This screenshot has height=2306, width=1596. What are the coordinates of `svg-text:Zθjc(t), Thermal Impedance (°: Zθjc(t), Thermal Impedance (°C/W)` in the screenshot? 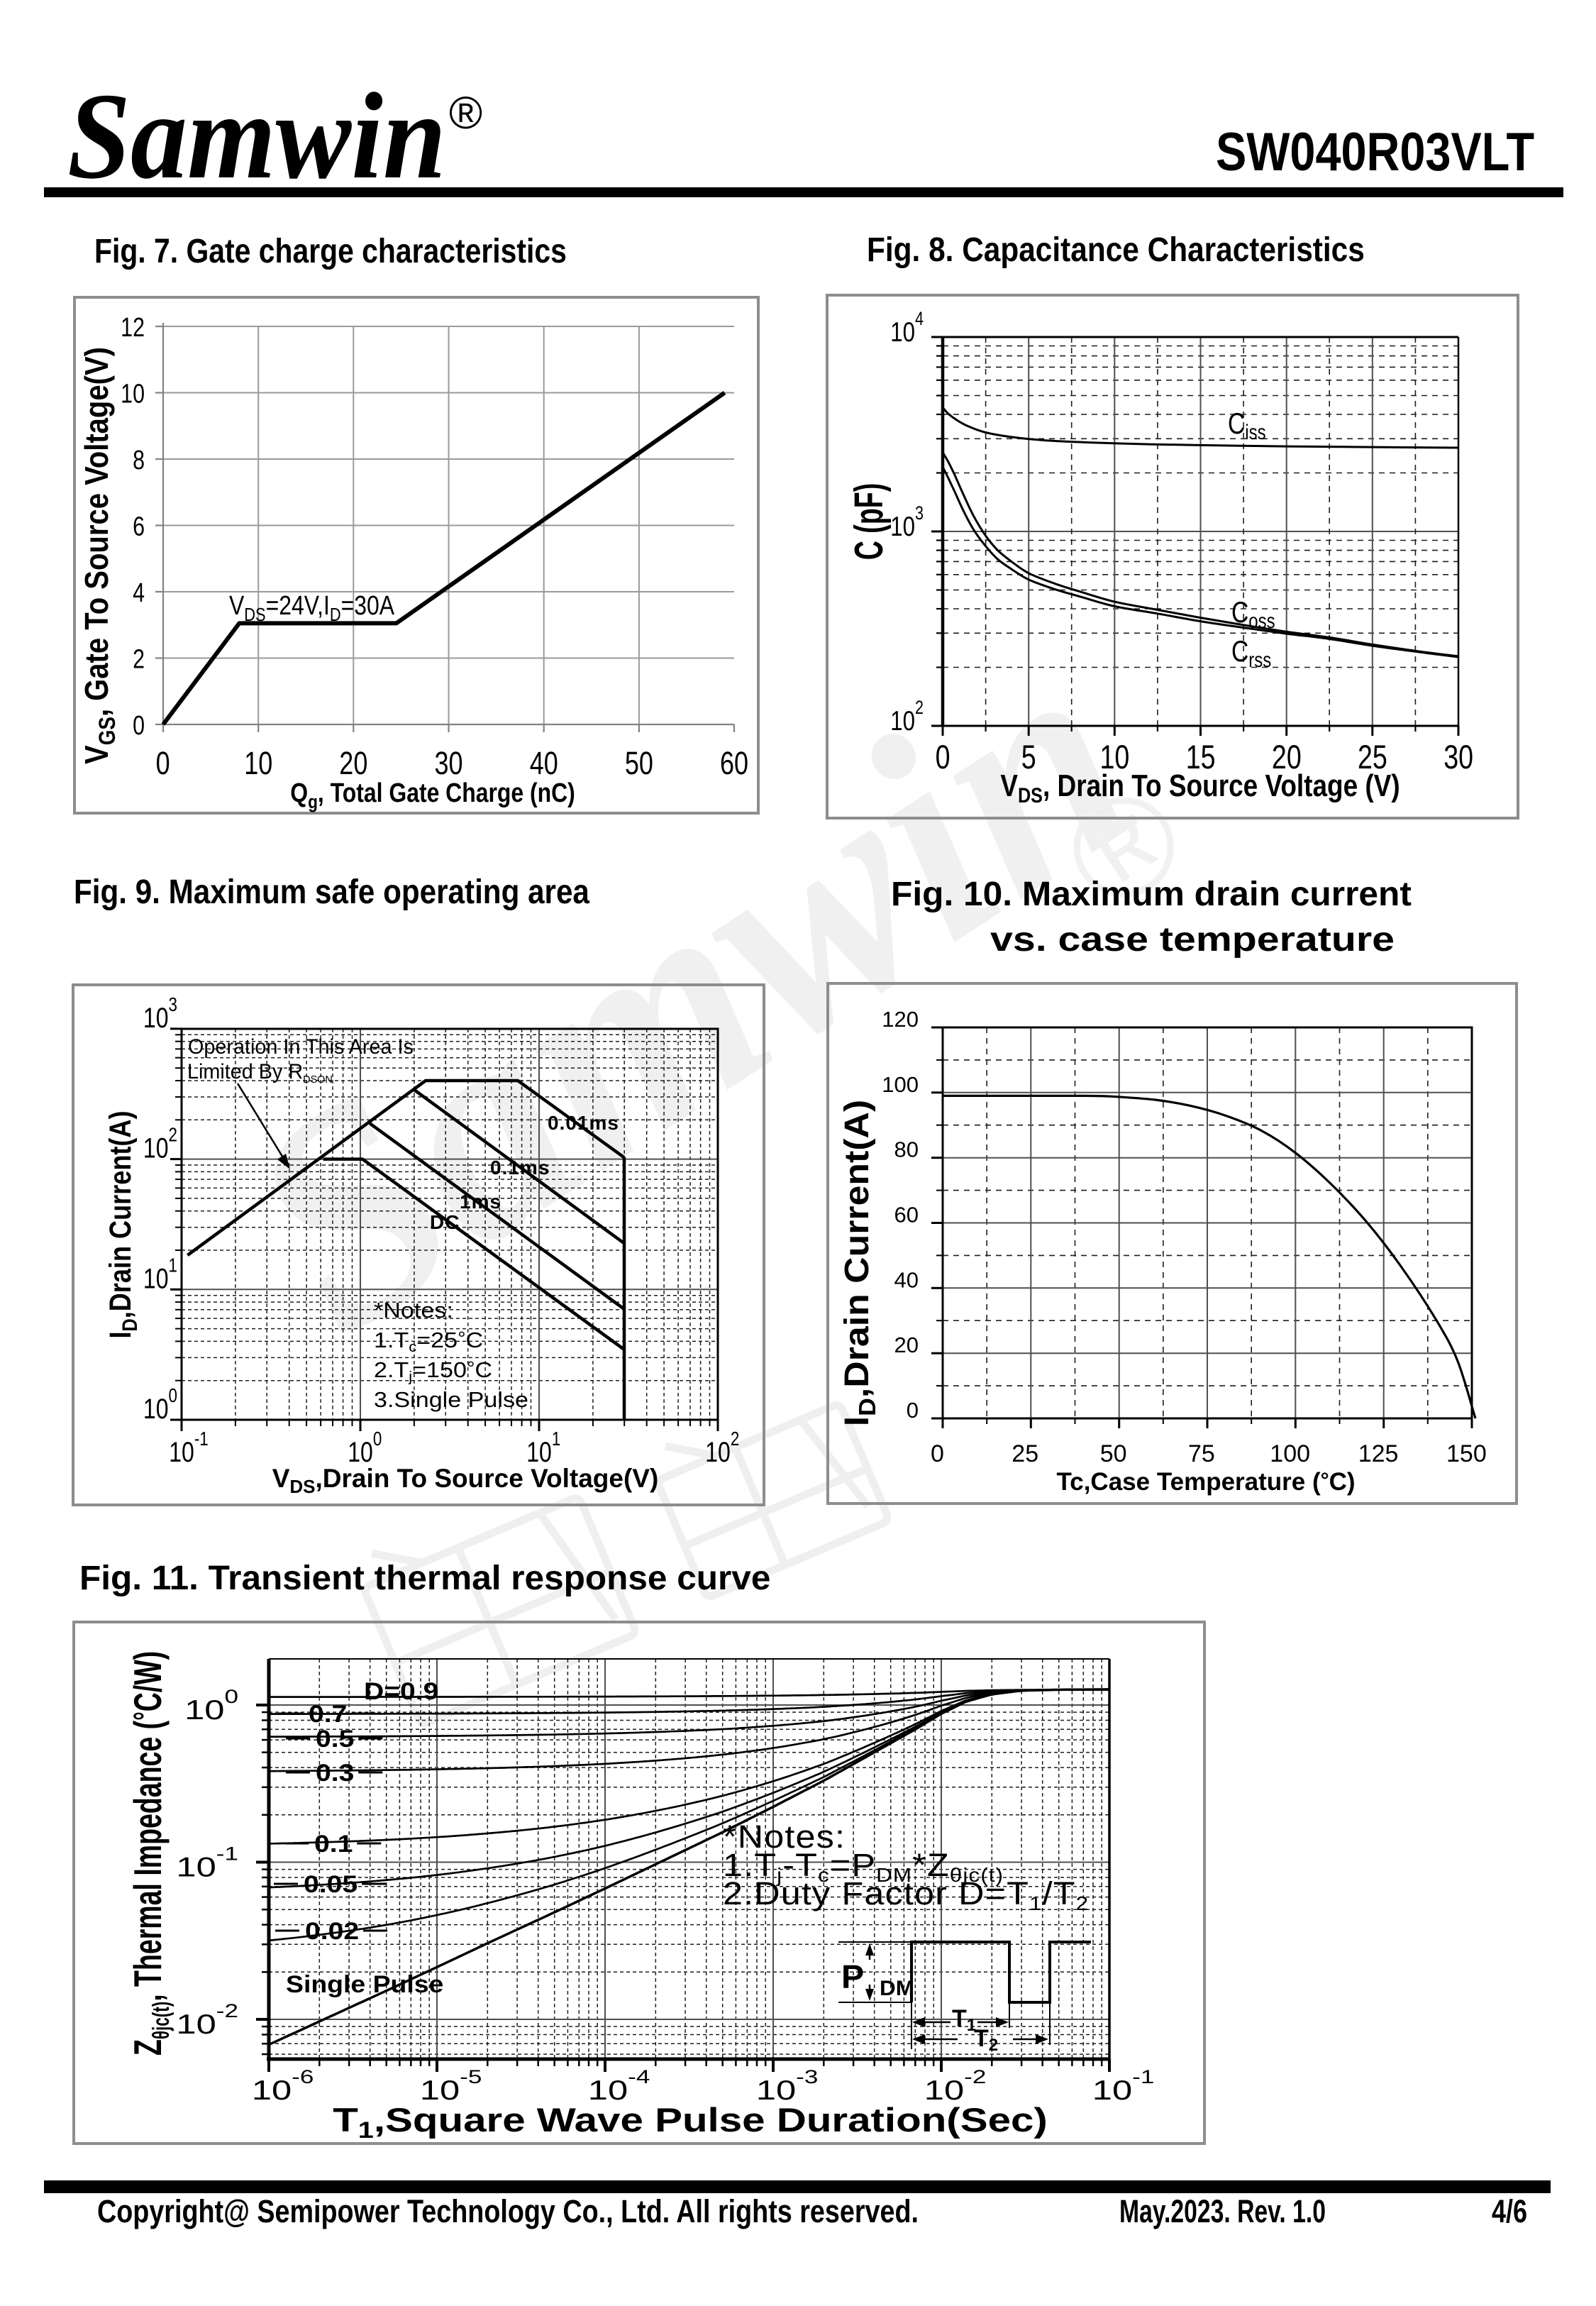 It's located at (150, 1853).